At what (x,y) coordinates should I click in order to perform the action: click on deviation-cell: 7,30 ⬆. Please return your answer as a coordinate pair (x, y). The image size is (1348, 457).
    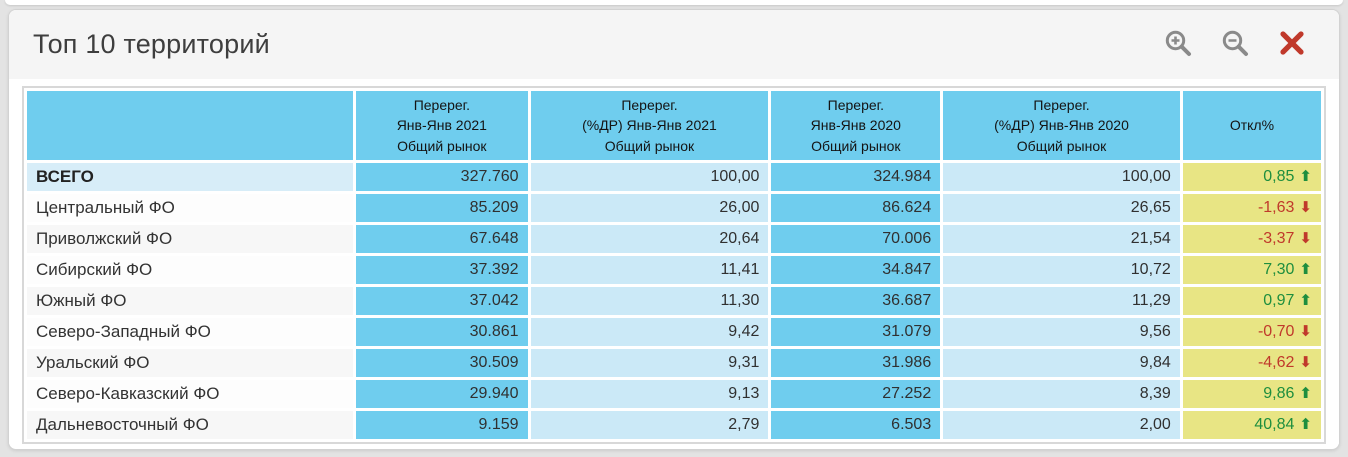
    Looking at the image, I should click on (1251, 269).